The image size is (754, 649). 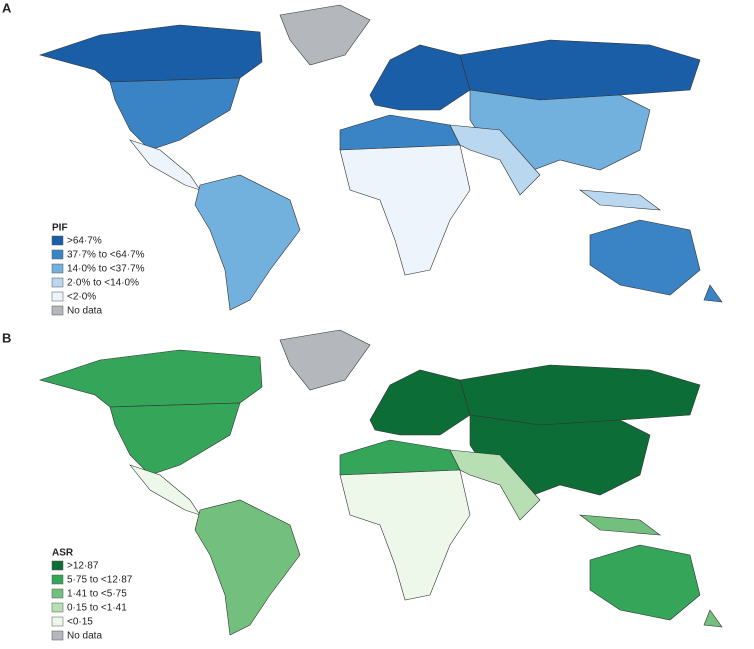 What do you see at coordinates (84, 241) in the screenshot?
I see `legend-label: >64·7%` at bounding box center [84, 241].